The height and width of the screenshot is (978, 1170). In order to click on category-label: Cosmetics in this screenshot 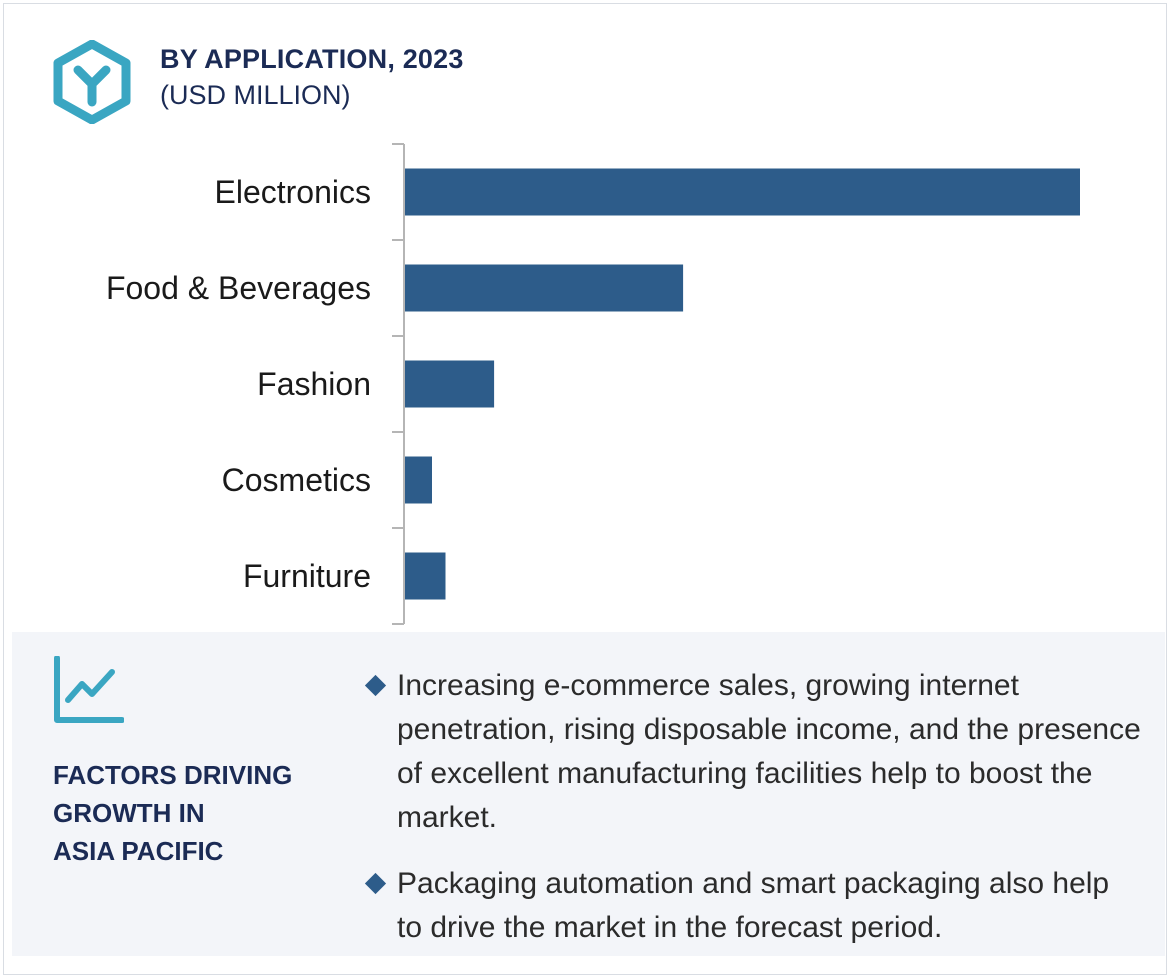, I will do `click(296, 480)`.